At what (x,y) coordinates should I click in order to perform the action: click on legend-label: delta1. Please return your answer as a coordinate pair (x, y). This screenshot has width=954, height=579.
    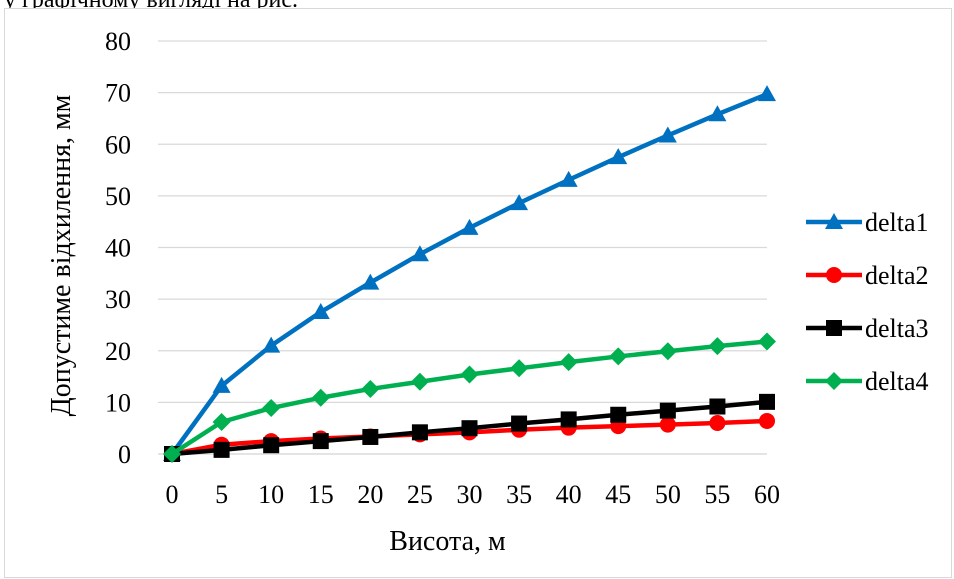
    Looking at the image, I should click on (897, 222).